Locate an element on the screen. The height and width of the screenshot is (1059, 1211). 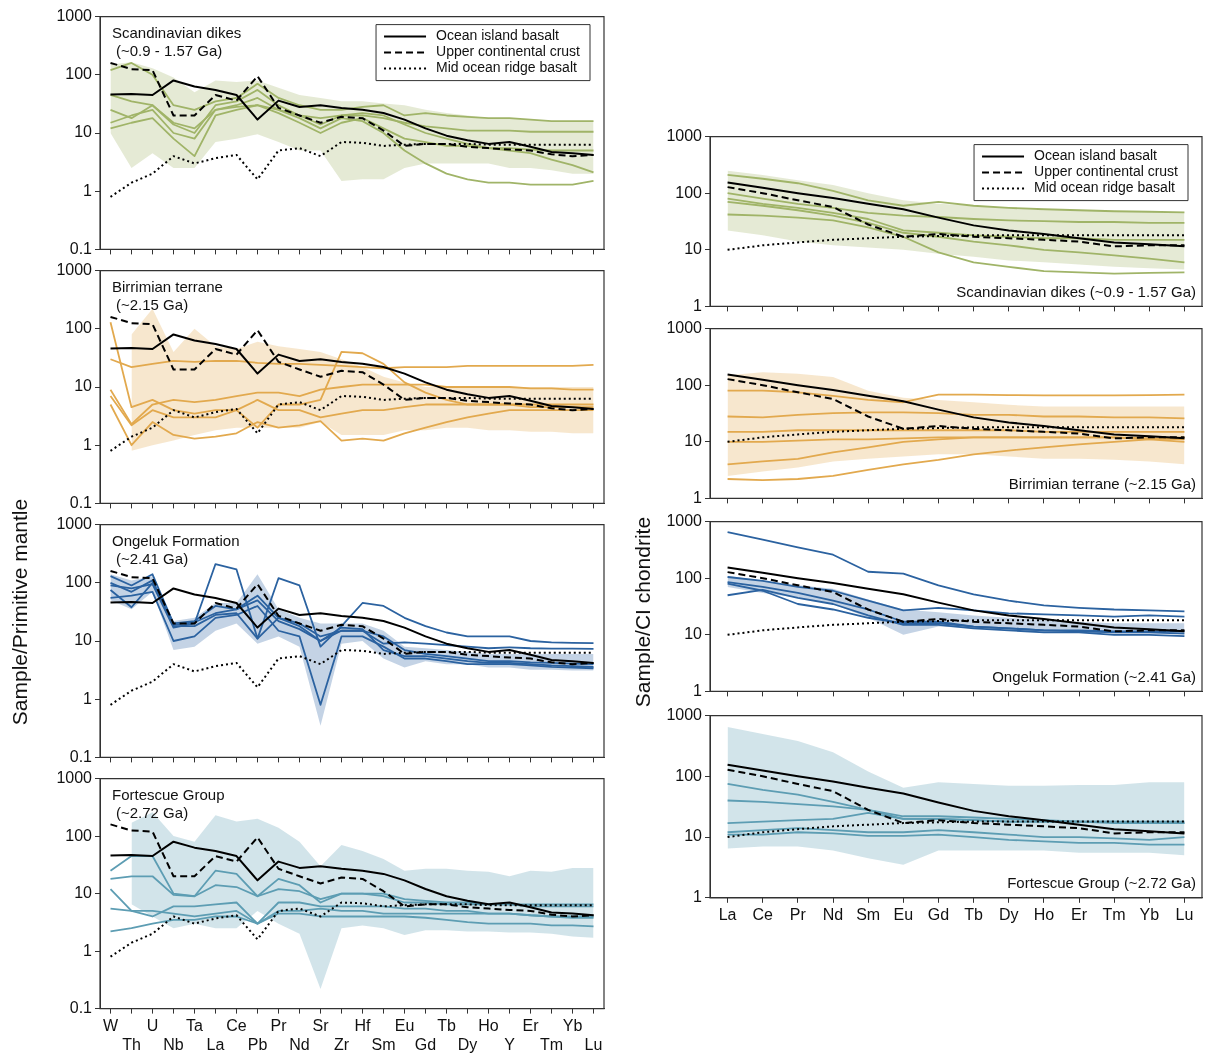
text: Fortescue Group is located at coordinates (168, 795).